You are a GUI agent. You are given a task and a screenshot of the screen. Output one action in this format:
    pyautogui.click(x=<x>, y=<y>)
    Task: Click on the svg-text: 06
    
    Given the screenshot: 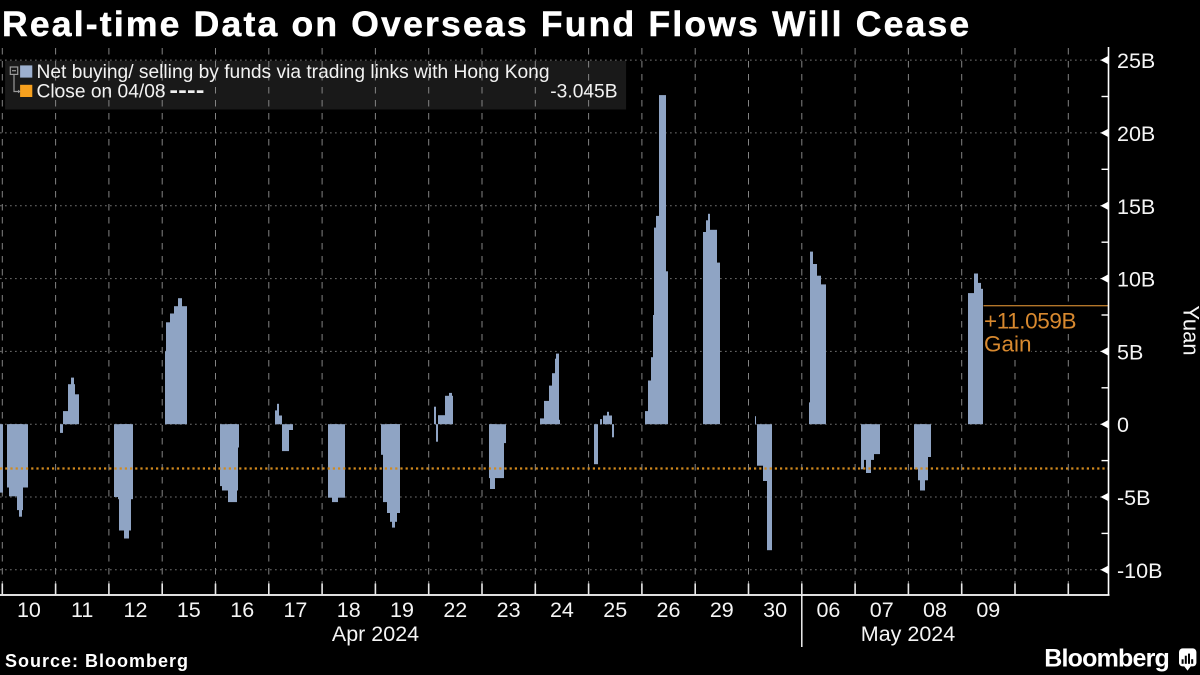 What is the action you would take?
    pyautogui.click(x=828, y=610)
    